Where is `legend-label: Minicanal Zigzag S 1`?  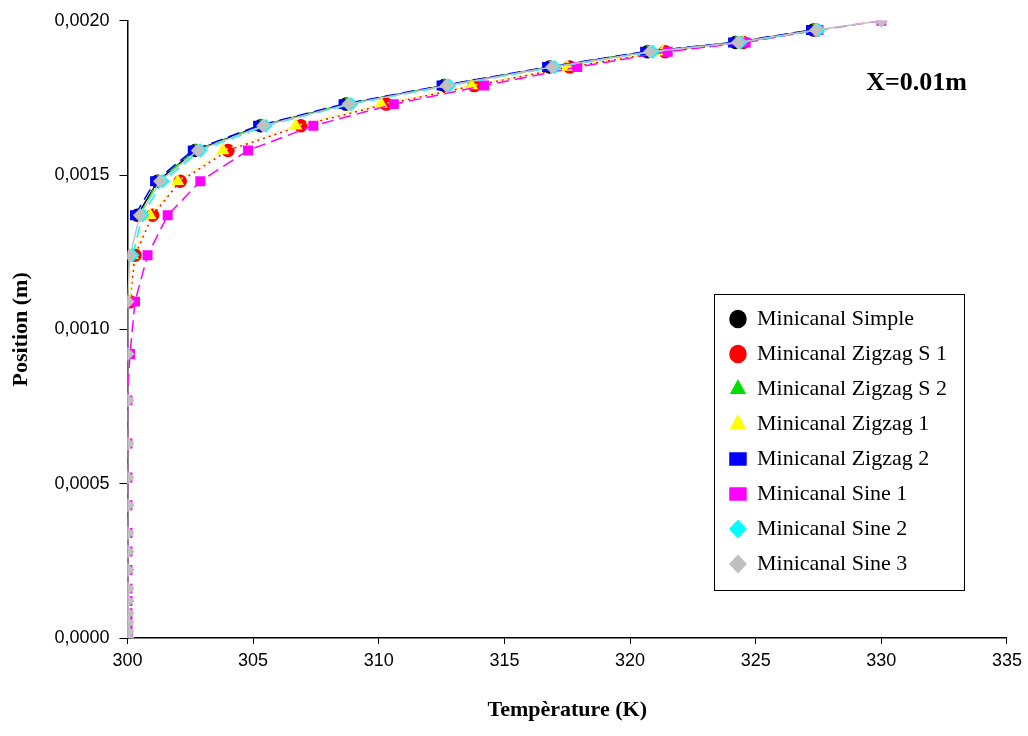 legend-label: Minicanal Zigzag S 1 is located at coordinates (851, 352).